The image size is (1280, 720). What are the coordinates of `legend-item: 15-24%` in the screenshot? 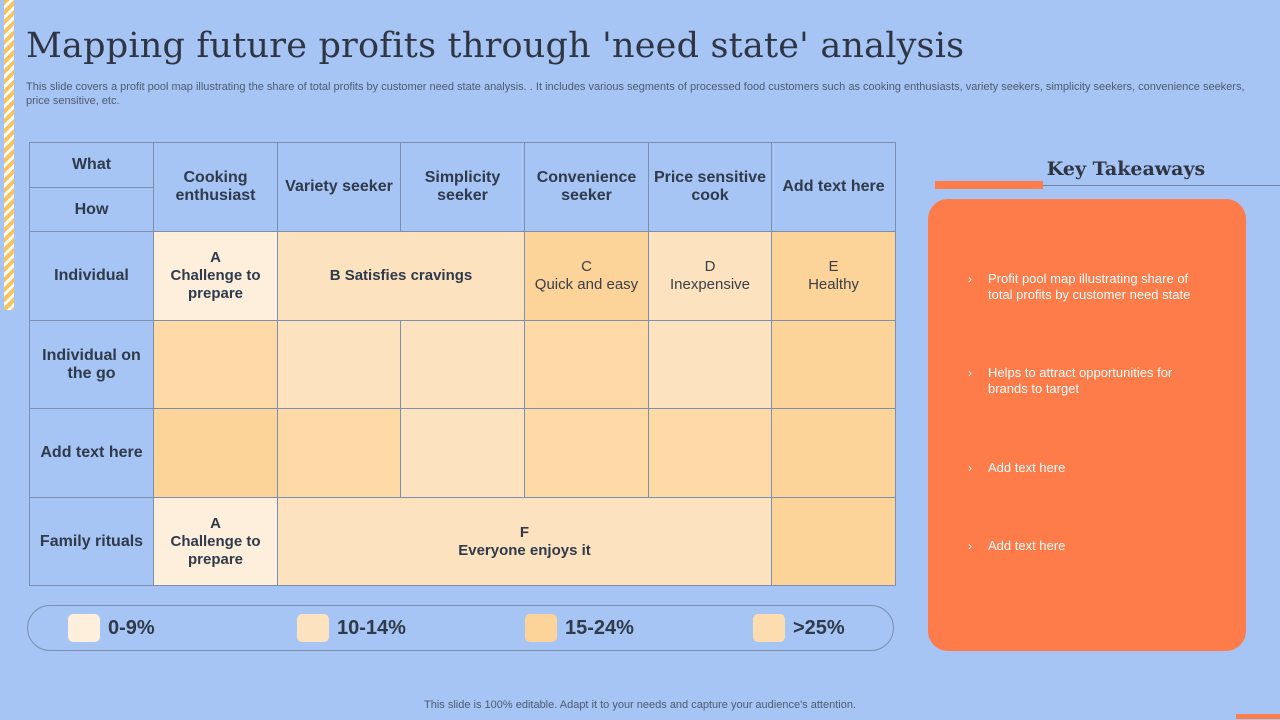 It's located at (579, 628).